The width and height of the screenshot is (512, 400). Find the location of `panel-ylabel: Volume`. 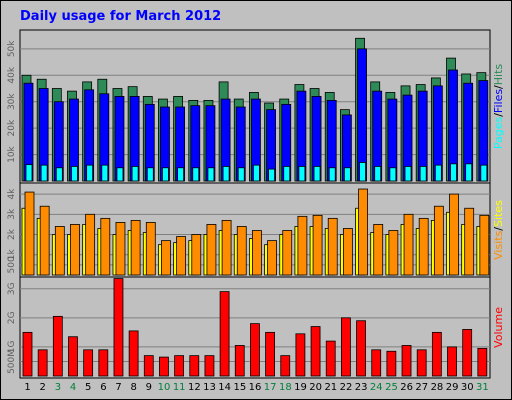

panel-ylabel: Volume is located at coordinates (498, 327).